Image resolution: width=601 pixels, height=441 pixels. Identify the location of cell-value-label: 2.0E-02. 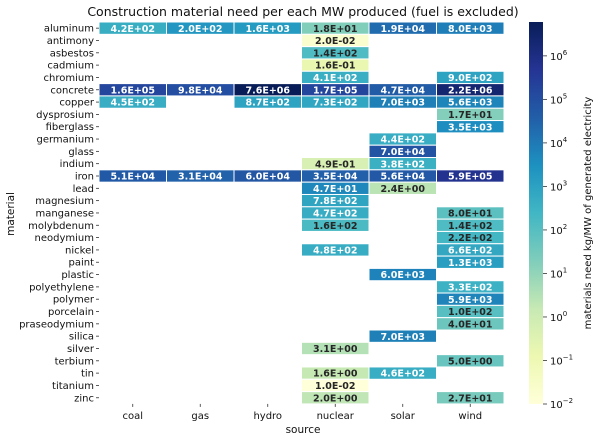
(335, 41).